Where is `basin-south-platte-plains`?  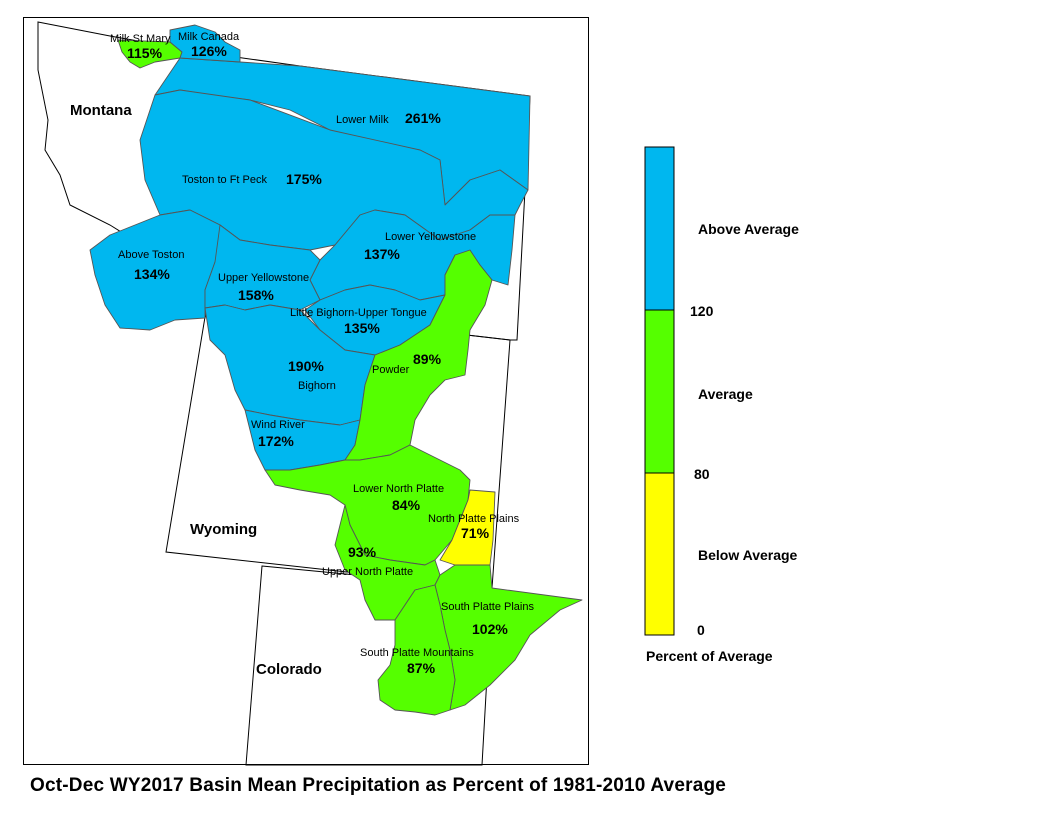 basin-south-platte-plains is located at coordinates (508, 637).